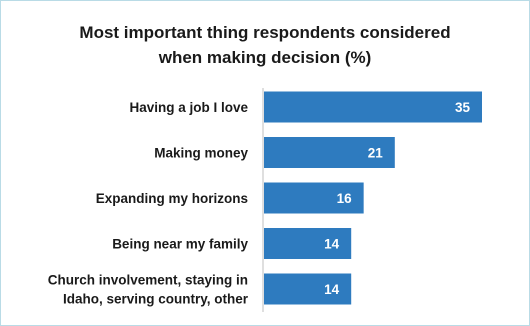 The width and height of the screenshot is (530, 326). What do you see at coordinates (463, 107) in the screenshot?
I see `bar-value-label-1: 35` at bounding box center [463, 107].